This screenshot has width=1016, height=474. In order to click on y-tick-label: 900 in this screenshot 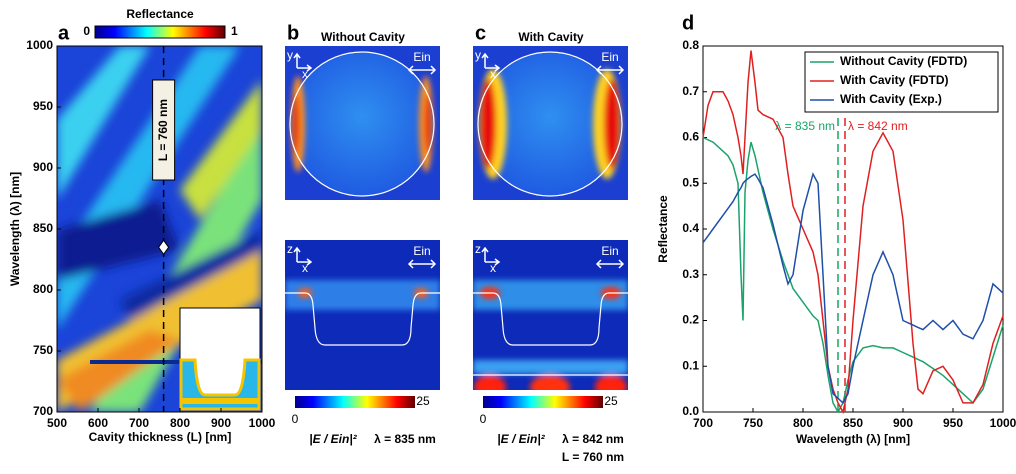, I will do `click(43, 167)`.